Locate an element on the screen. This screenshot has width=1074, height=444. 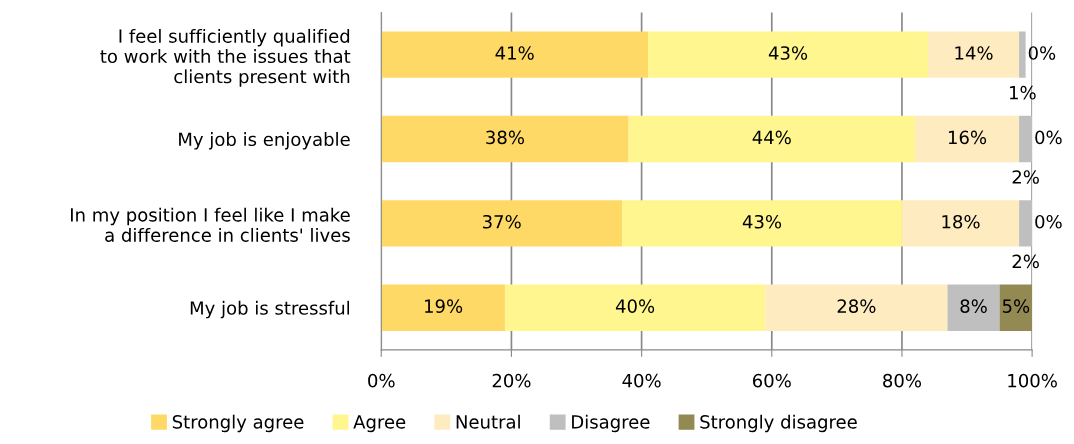
data-label: 16% is located at coordinates (967, 137).